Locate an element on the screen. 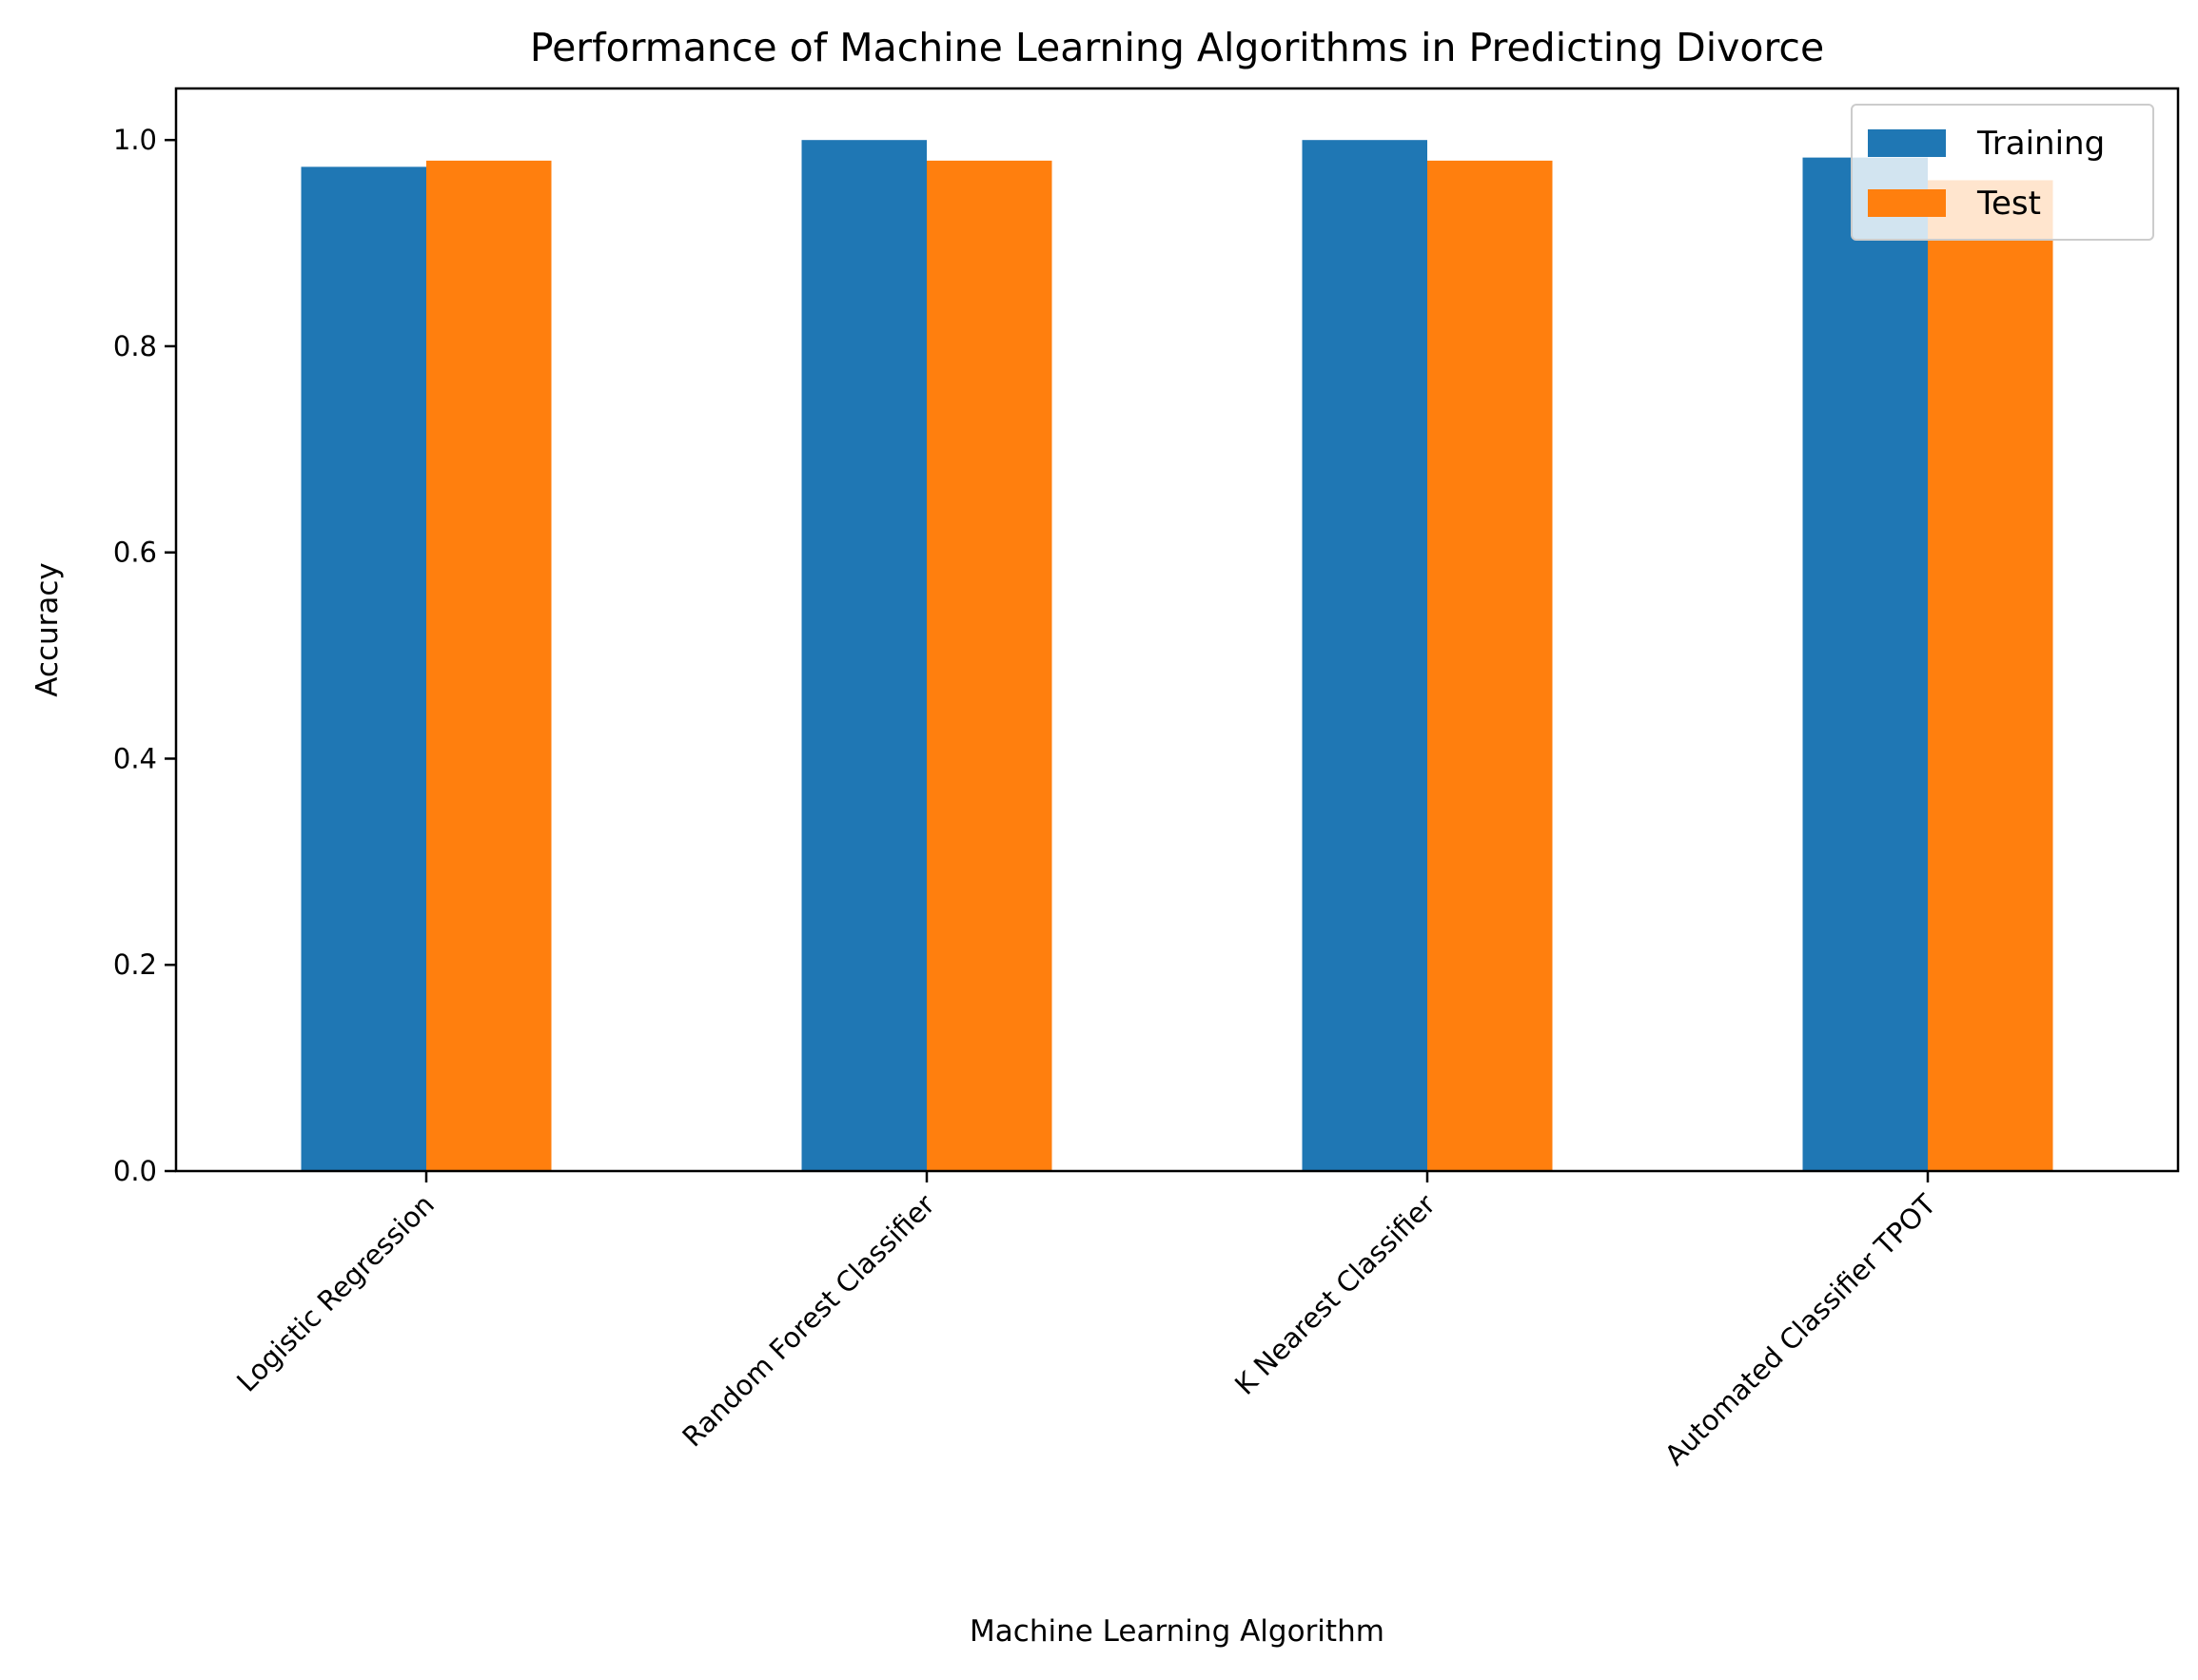 This screenshot has width=2198, height=1680. legend: Training Test is located at coordinates (2003, 172).